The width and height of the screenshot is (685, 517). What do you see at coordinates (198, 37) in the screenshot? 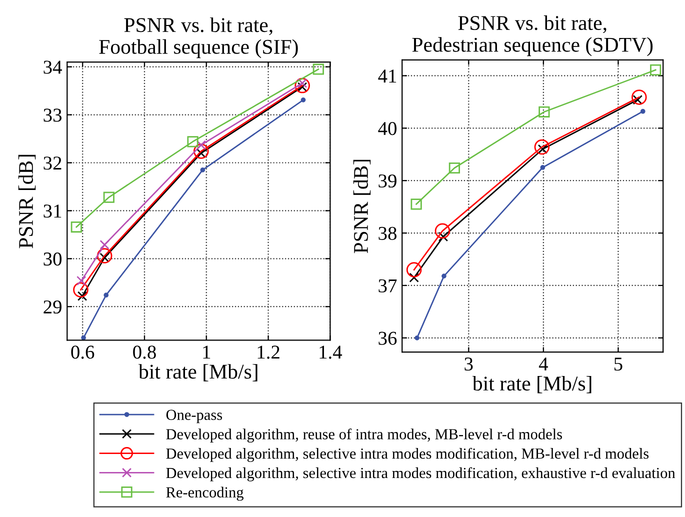
I see `chart-title: PSNR vs. bit rate, Football sequence (SIF)` at bounding box center [198, 37].